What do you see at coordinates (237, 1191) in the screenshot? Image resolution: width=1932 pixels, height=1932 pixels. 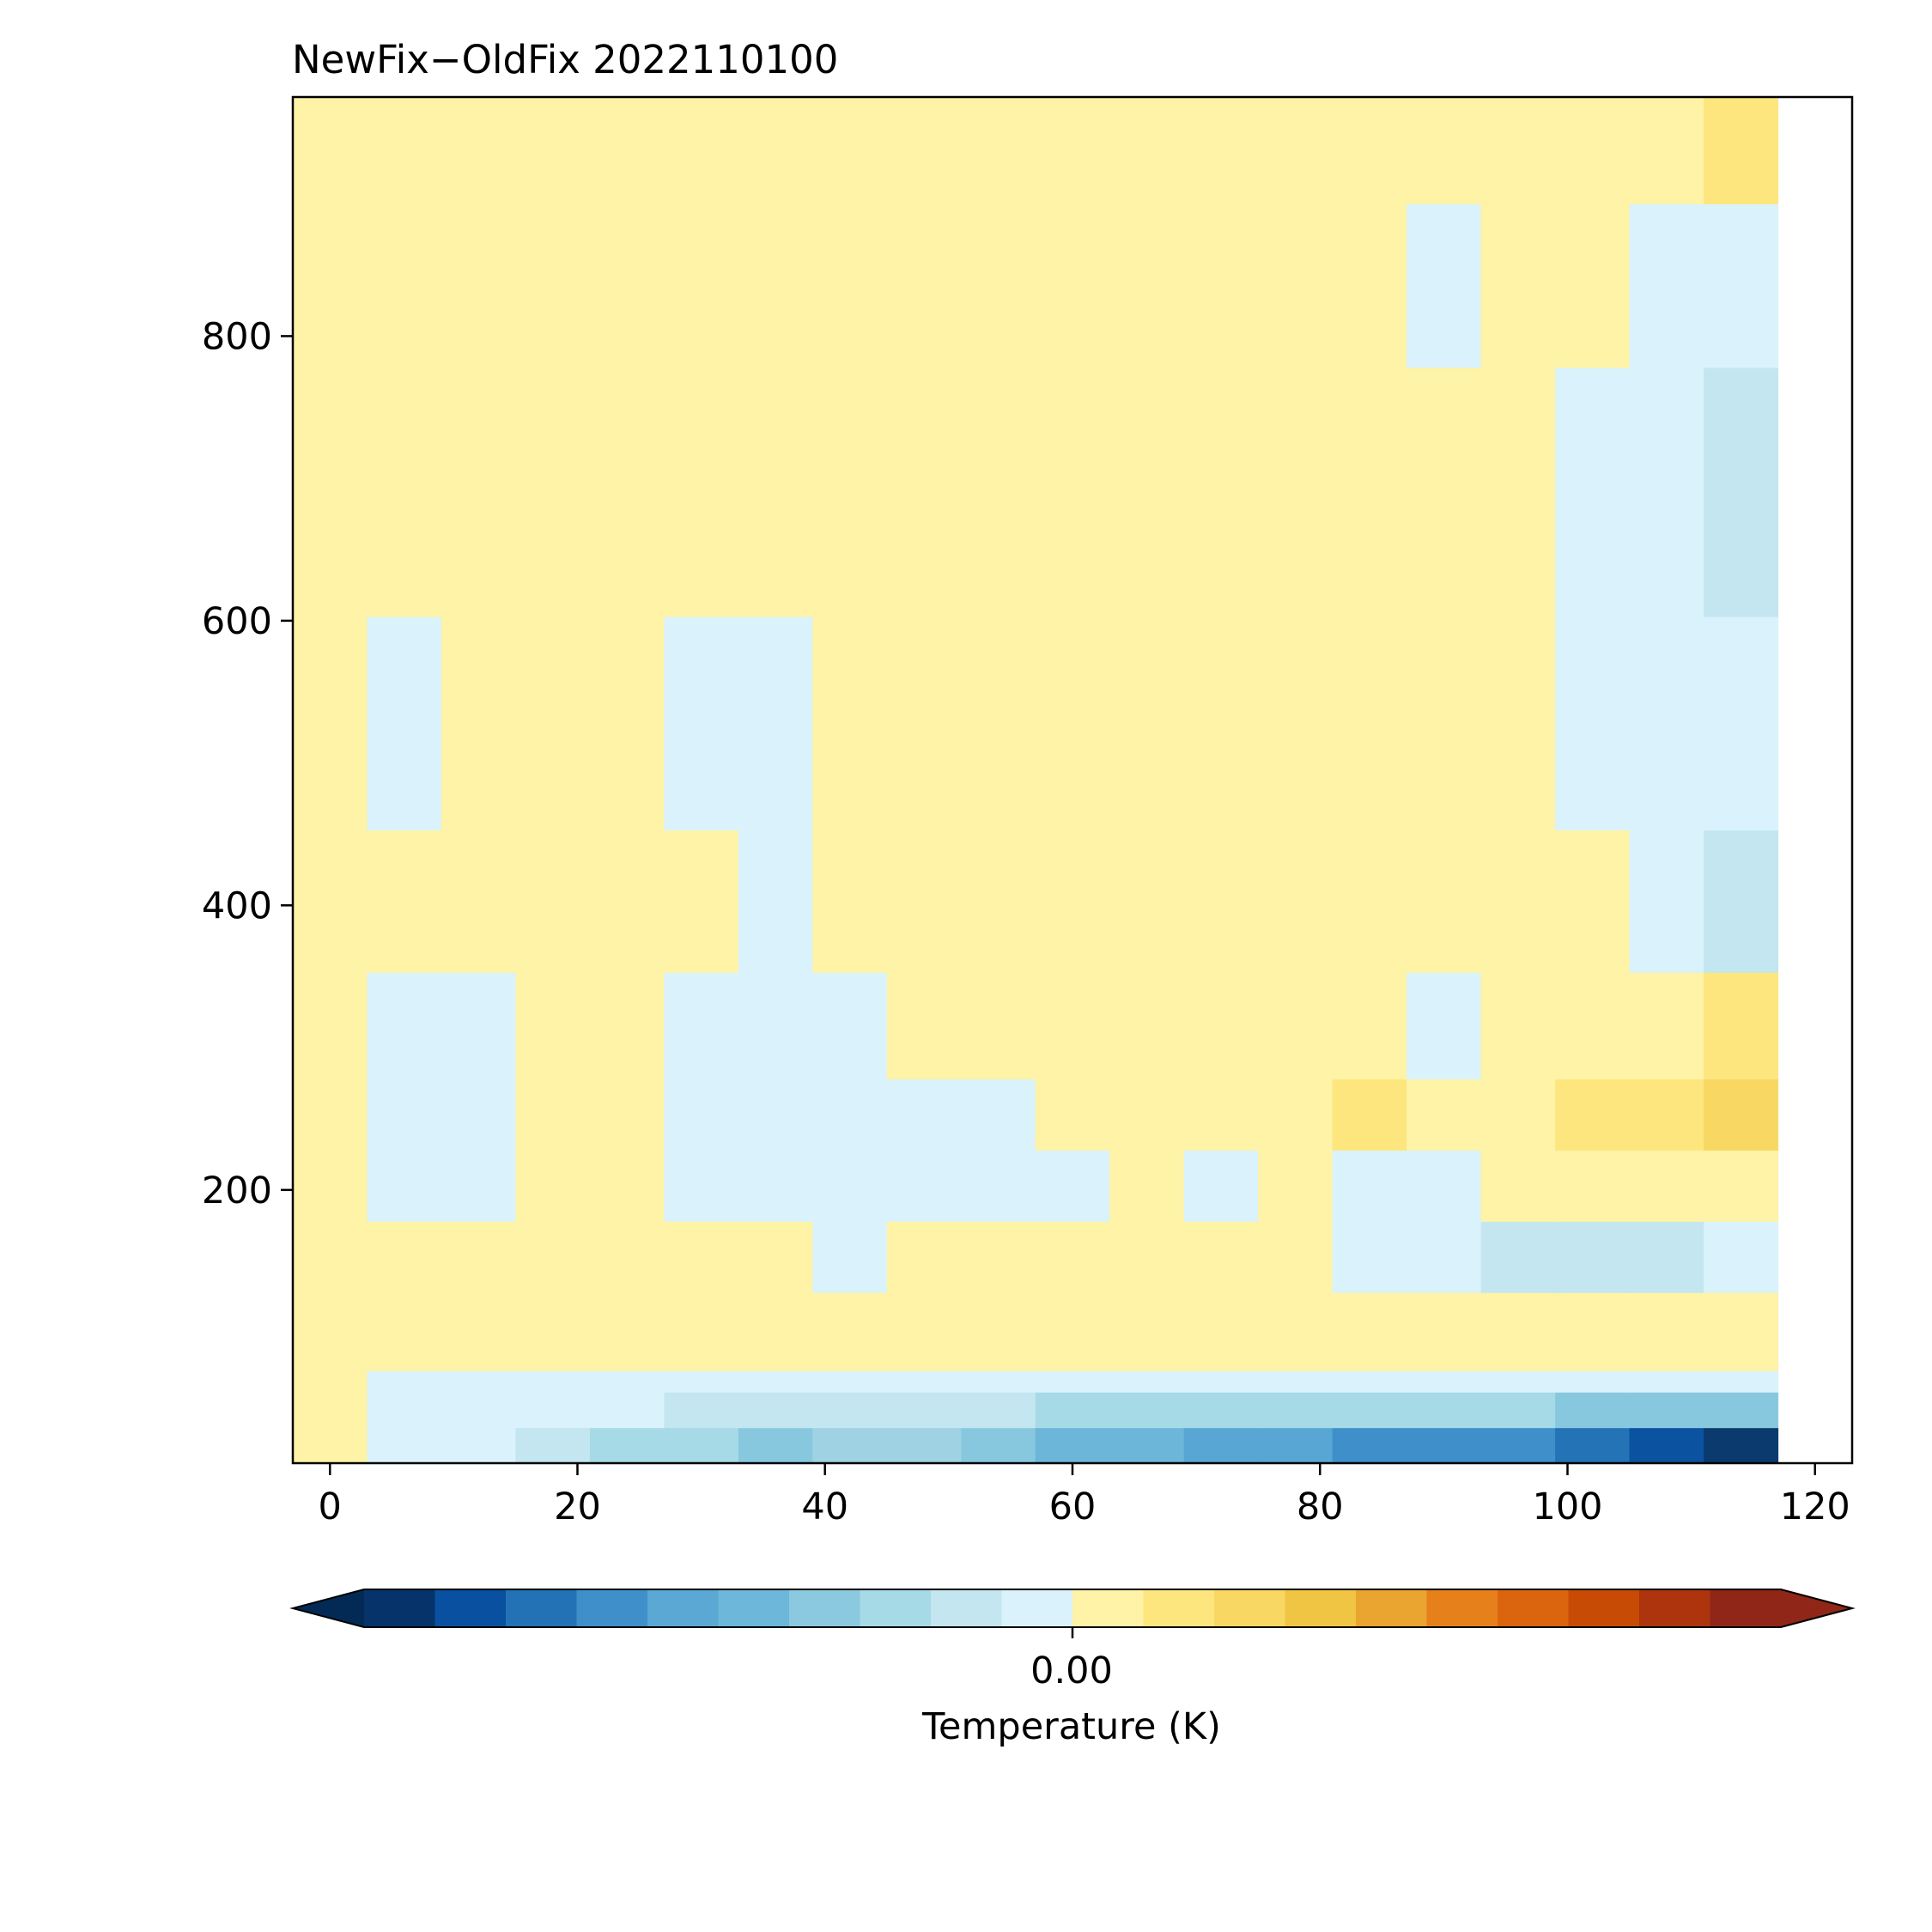 I see `y-tick-label: 200` at bounding box center [237, 1191].